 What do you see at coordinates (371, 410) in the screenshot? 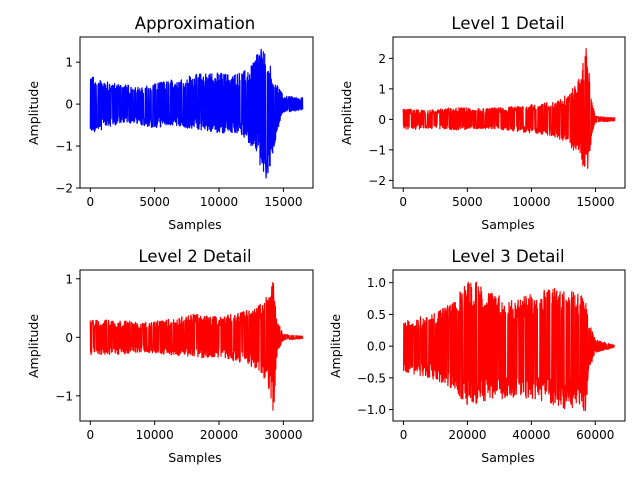
I see `y-tick-label: −1.0` at bounding box center [371, 410].